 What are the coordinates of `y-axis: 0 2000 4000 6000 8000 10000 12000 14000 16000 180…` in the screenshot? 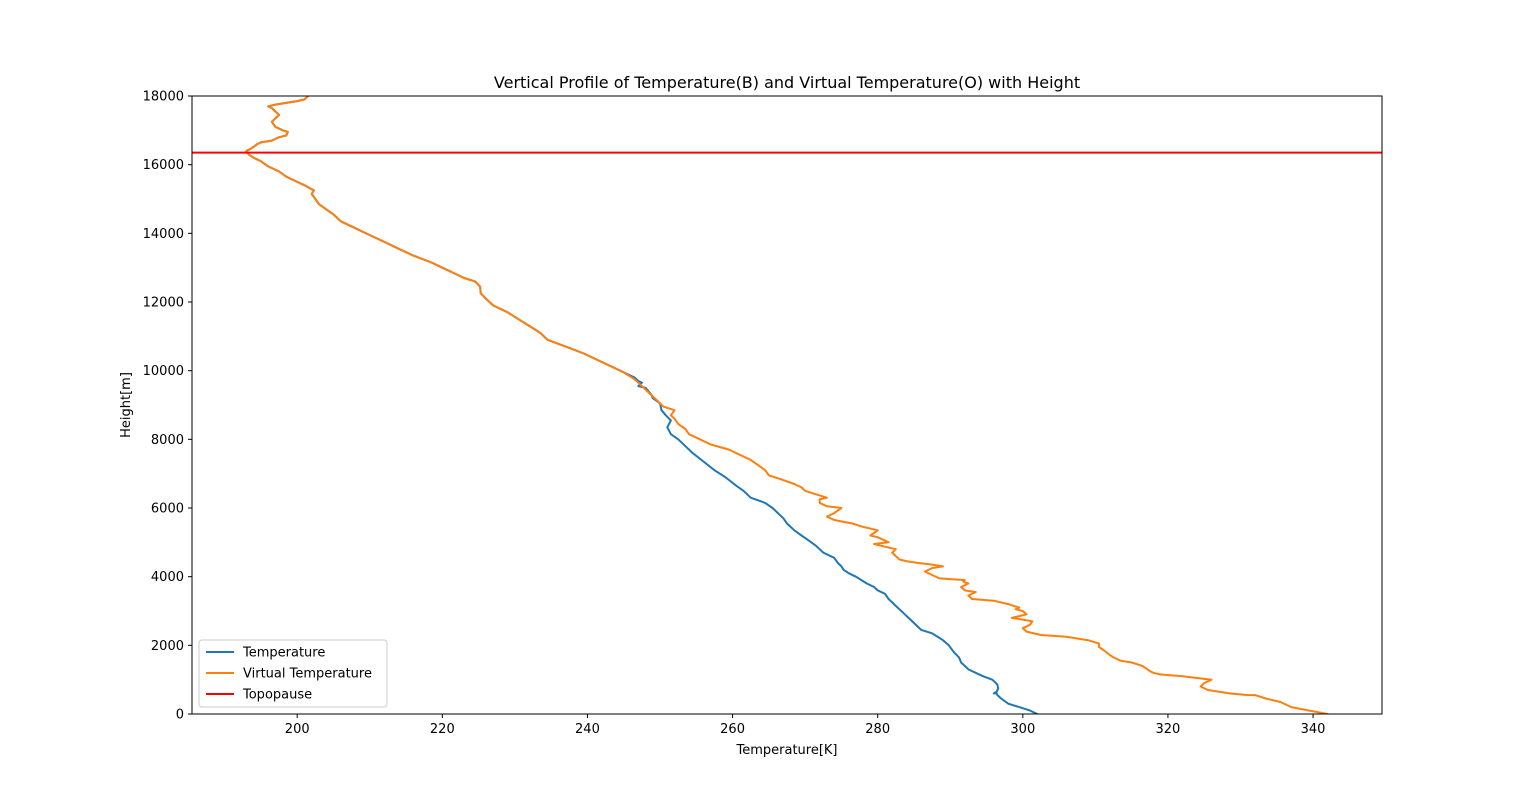 It's located at (167, 406).